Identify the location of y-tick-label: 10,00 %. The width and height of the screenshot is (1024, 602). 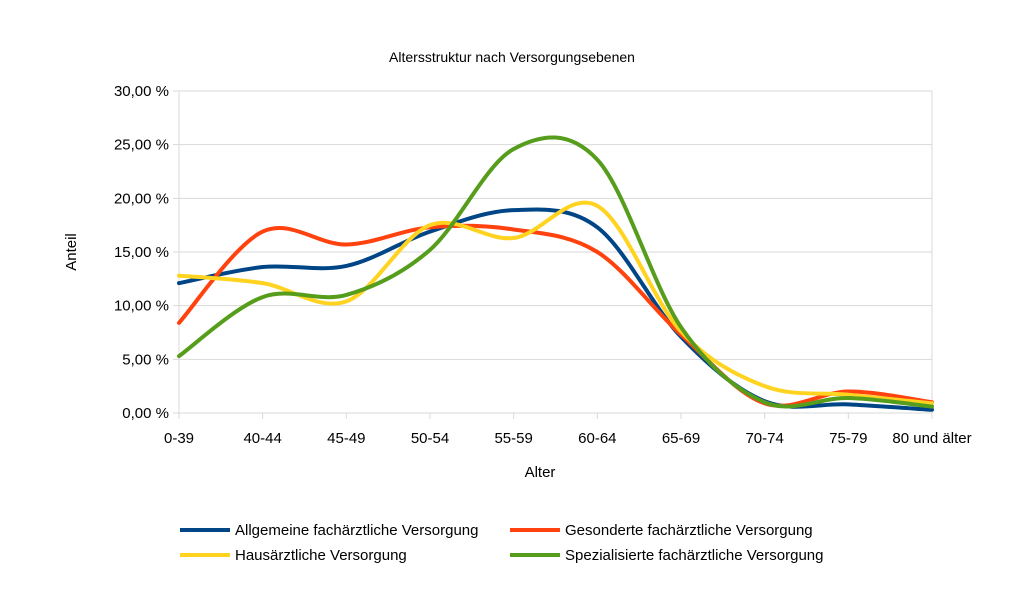
(141, 306).